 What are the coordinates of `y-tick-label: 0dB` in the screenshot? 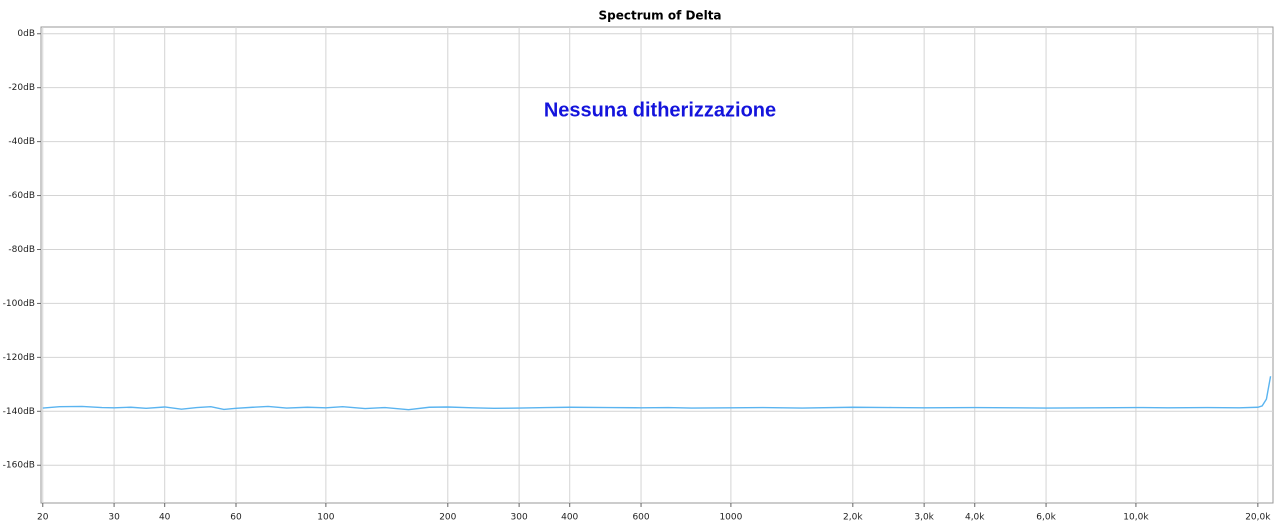 It's located at (26, 34).